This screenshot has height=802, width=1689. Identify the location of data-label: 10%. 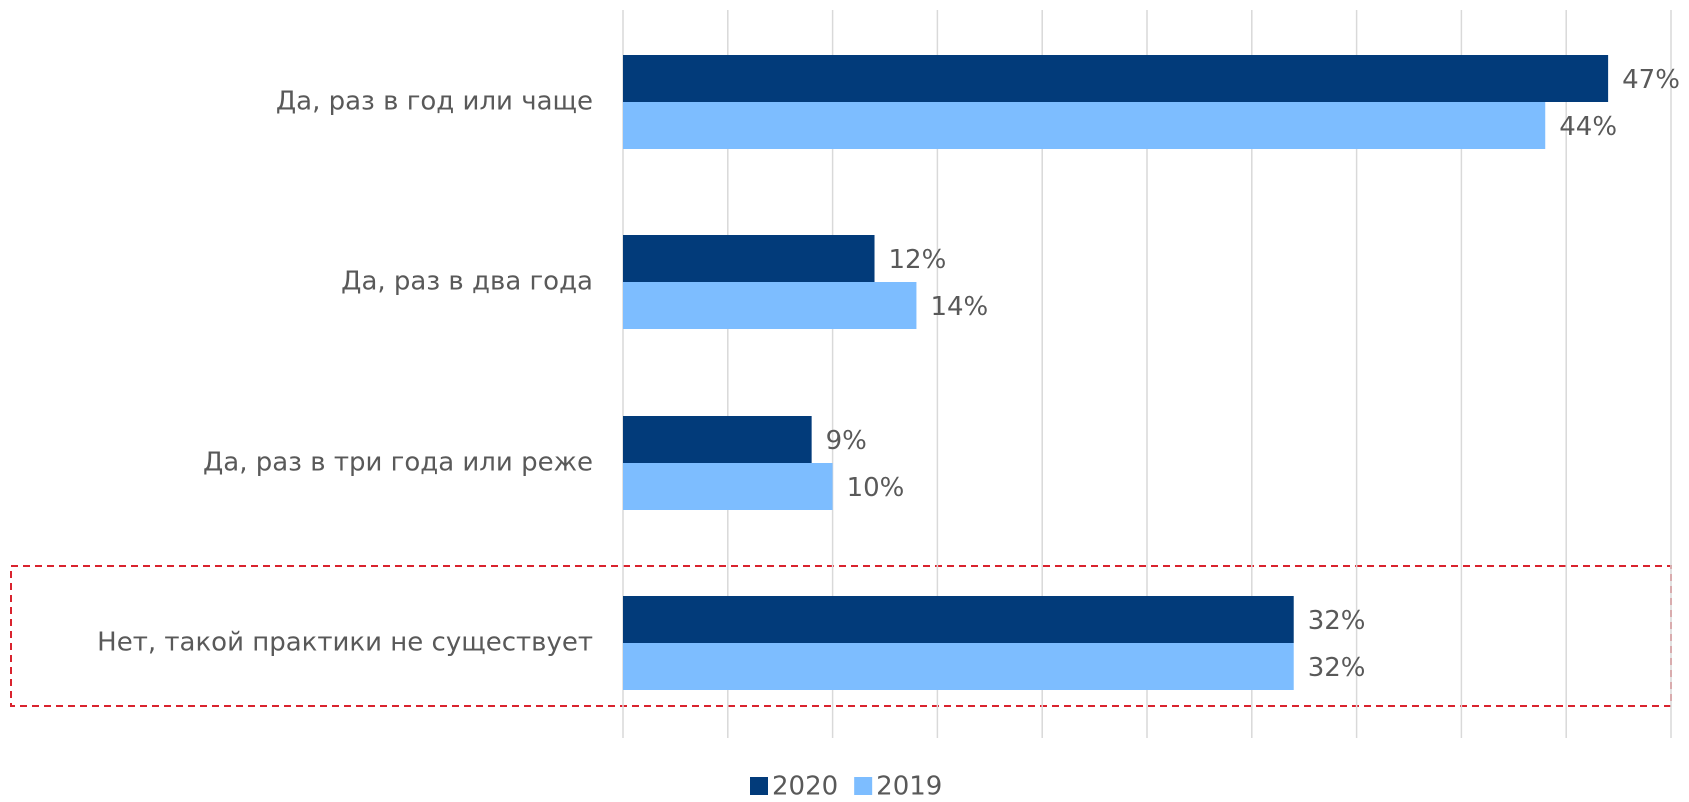
(876, 488).